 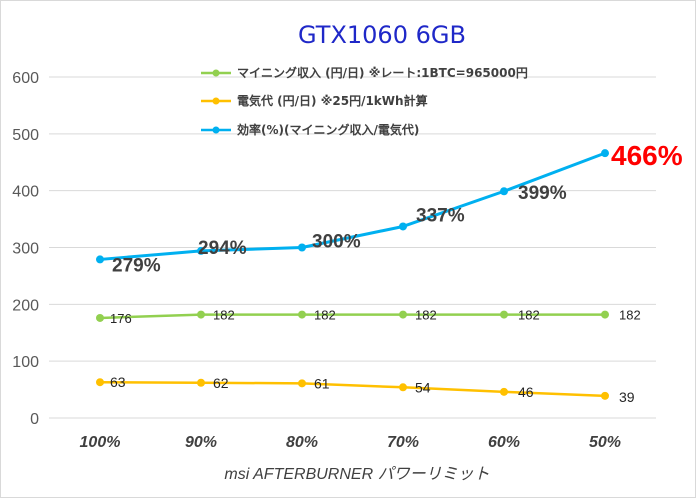 I want to click on data-label: 337%, so click(x=440, y=215).